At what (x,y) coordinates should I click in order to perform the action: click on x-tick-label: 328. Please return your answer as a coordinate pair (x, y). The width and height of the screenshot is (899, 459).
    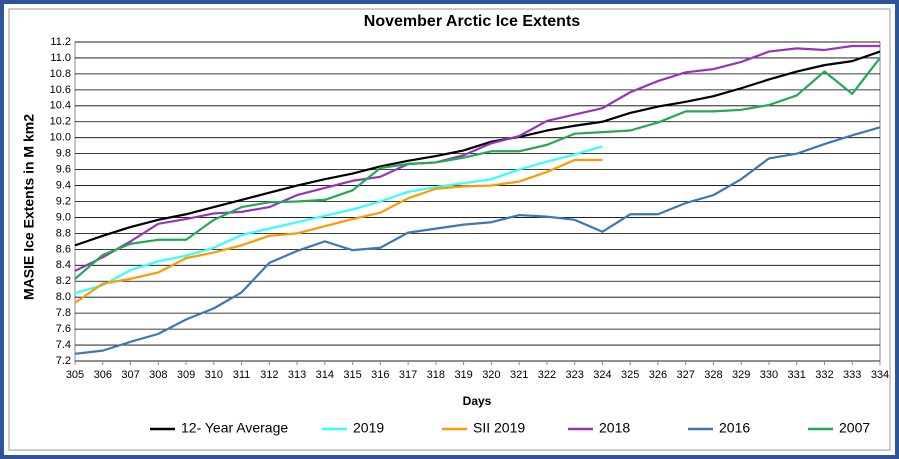
    Looking at the image, I should click on (713, 375).